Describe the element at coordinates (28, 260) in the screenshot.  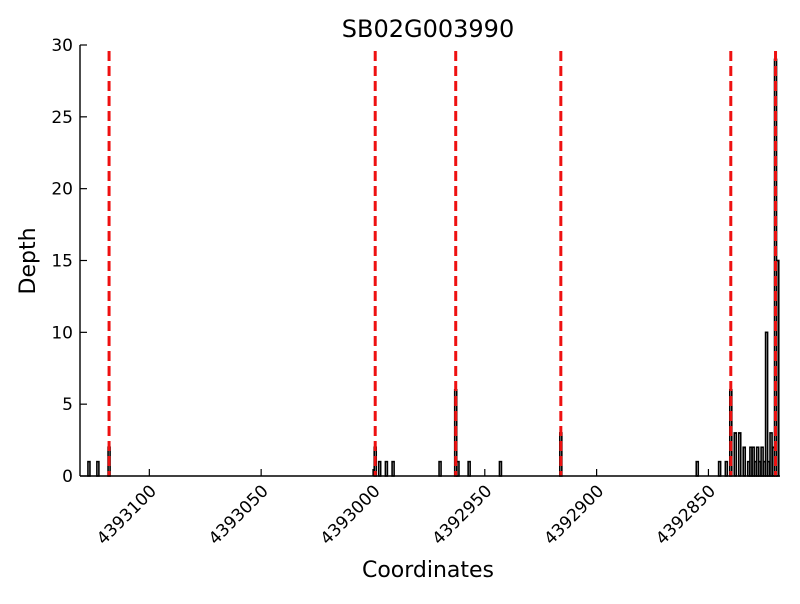
I see `y-axis-label: Depth` at that location.